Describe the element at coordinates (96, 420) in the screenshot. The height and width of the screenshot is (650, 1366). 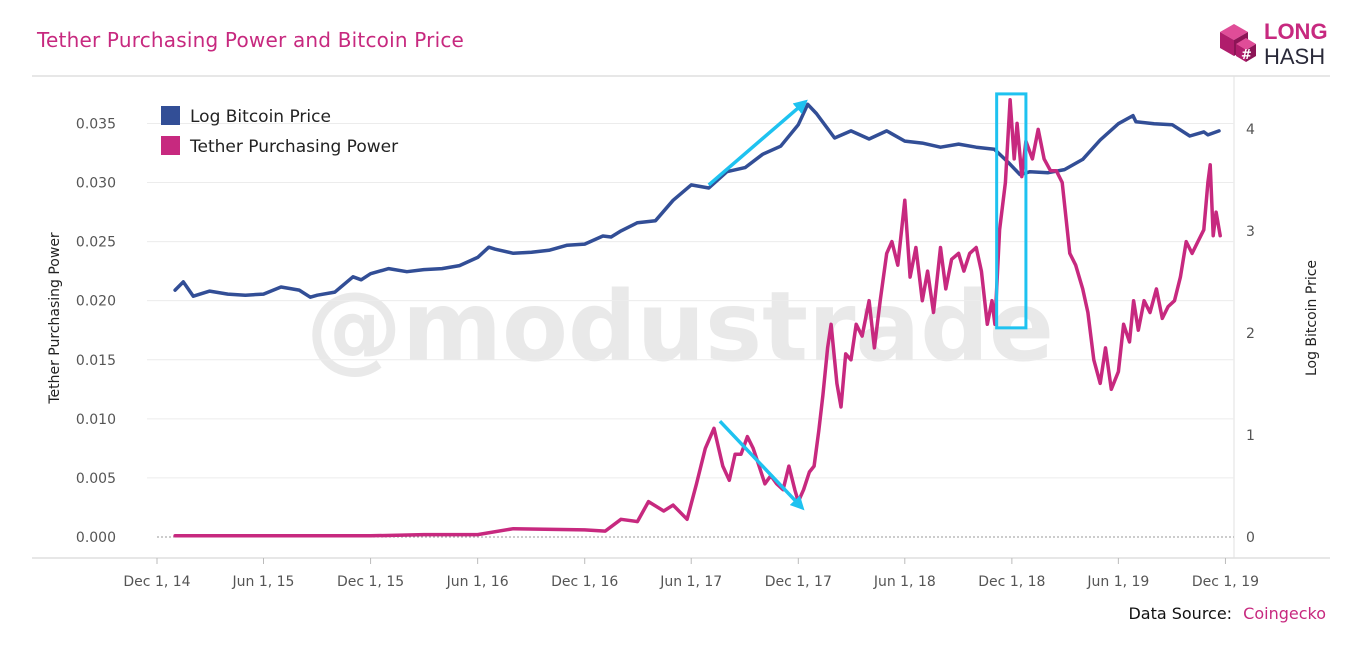
I see `y-left-tick-label: 0.010` at that location.